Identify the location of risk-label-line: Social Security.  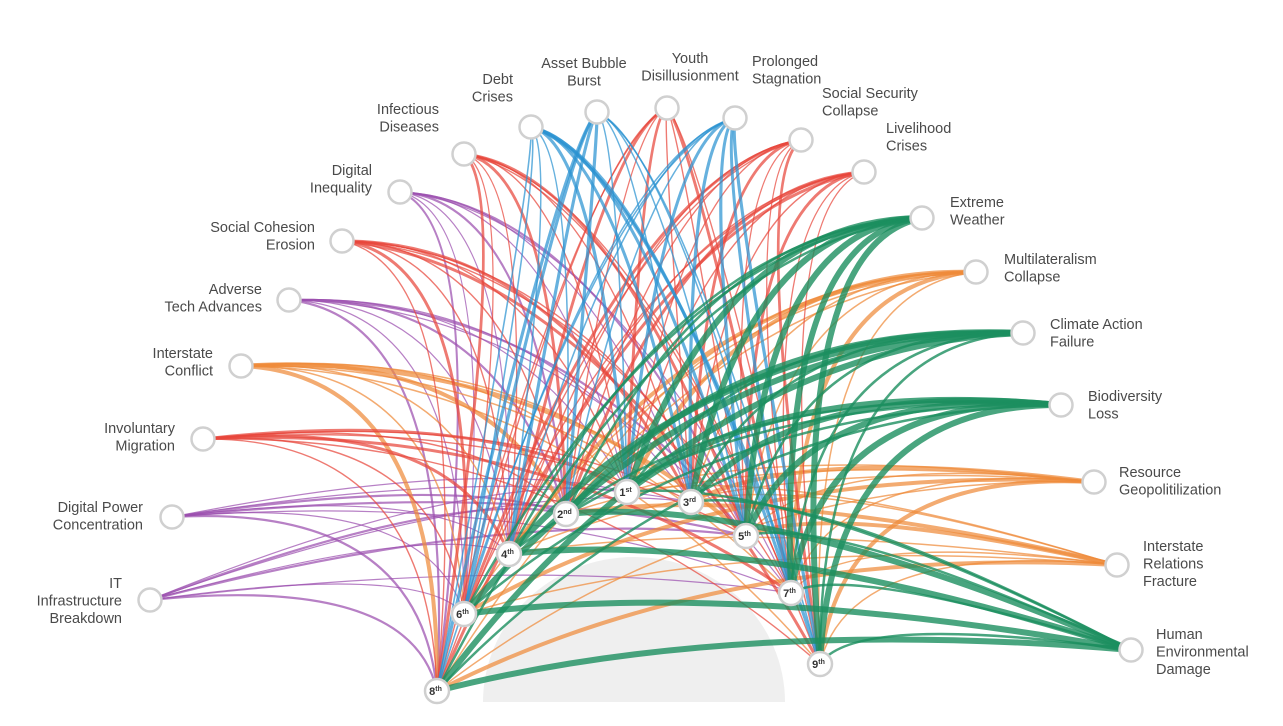
(870, 94).